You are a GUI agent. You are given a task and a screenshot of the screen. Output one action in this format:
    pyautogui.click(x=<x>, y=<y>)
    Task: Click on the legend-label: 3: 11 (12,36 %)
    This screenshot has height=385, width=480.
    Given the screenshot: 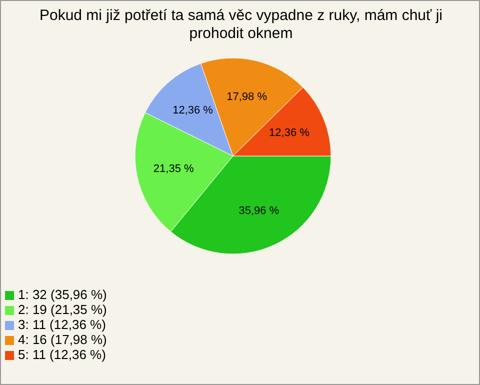 What is the action you would take?
    pyautogui.click(x=62, y=324)
    